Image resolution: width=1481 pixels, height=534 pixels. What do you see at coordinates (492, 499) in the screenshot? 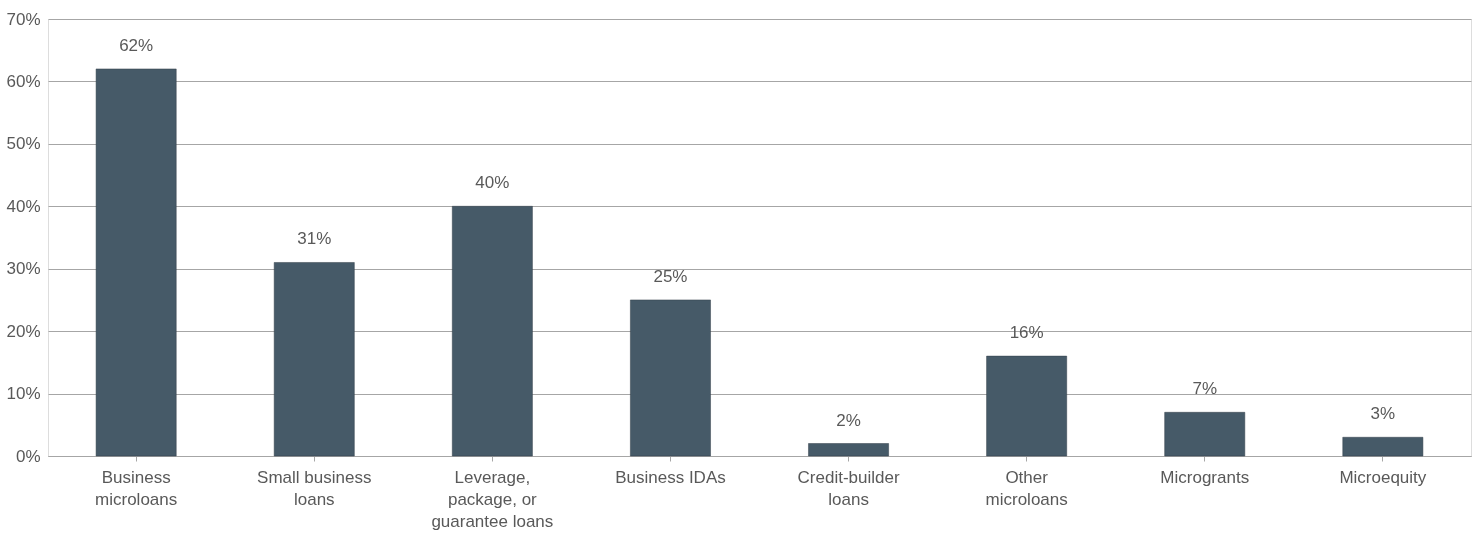
I see `x-tick-label: Leverage, package, or guarantee loans` at bounding box center [492, 499].